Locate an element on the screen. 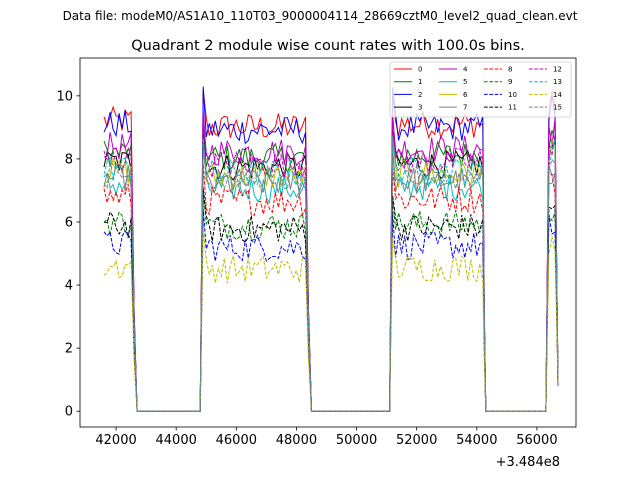 The width and height of the screenshot is (640, 480). x-offset-label: +3.484e8 is located at coordinates (528, 462).